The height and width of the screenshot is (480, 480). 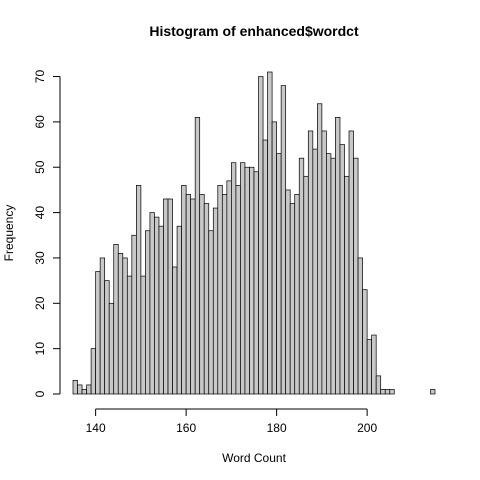 What do you see at coordinates (367, 428) in the screenshot?
I see `x-tick-label: 200` at bounding box center [367, 428].